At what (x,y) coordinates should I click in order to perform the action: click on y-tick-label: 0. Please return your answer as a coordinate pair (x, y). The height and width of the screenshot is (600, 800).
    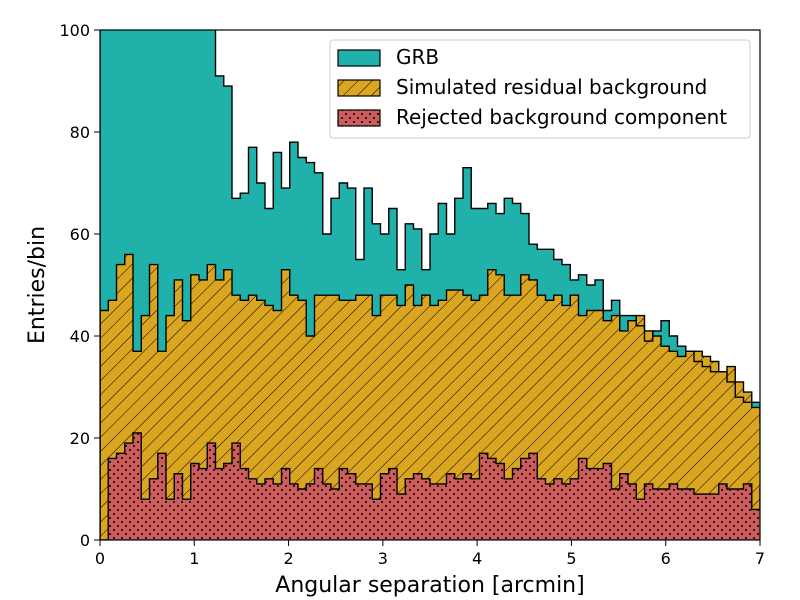
    Looking at the image, I should click on (85, 540).